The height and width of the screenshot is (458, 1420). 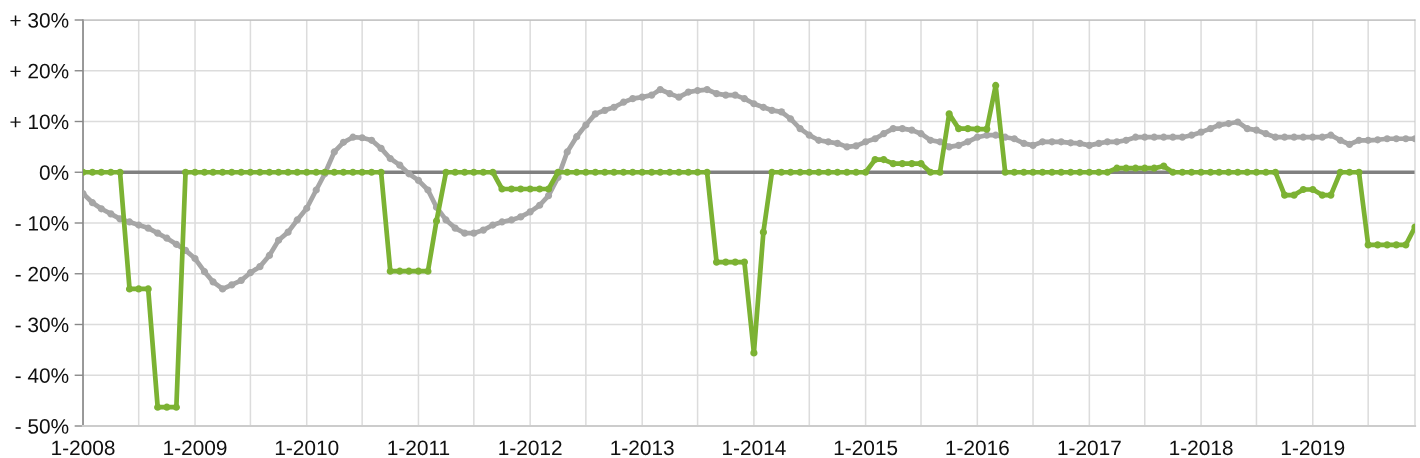 I want to click on y-tick-label: - 30%, so click(x=42, y=325).